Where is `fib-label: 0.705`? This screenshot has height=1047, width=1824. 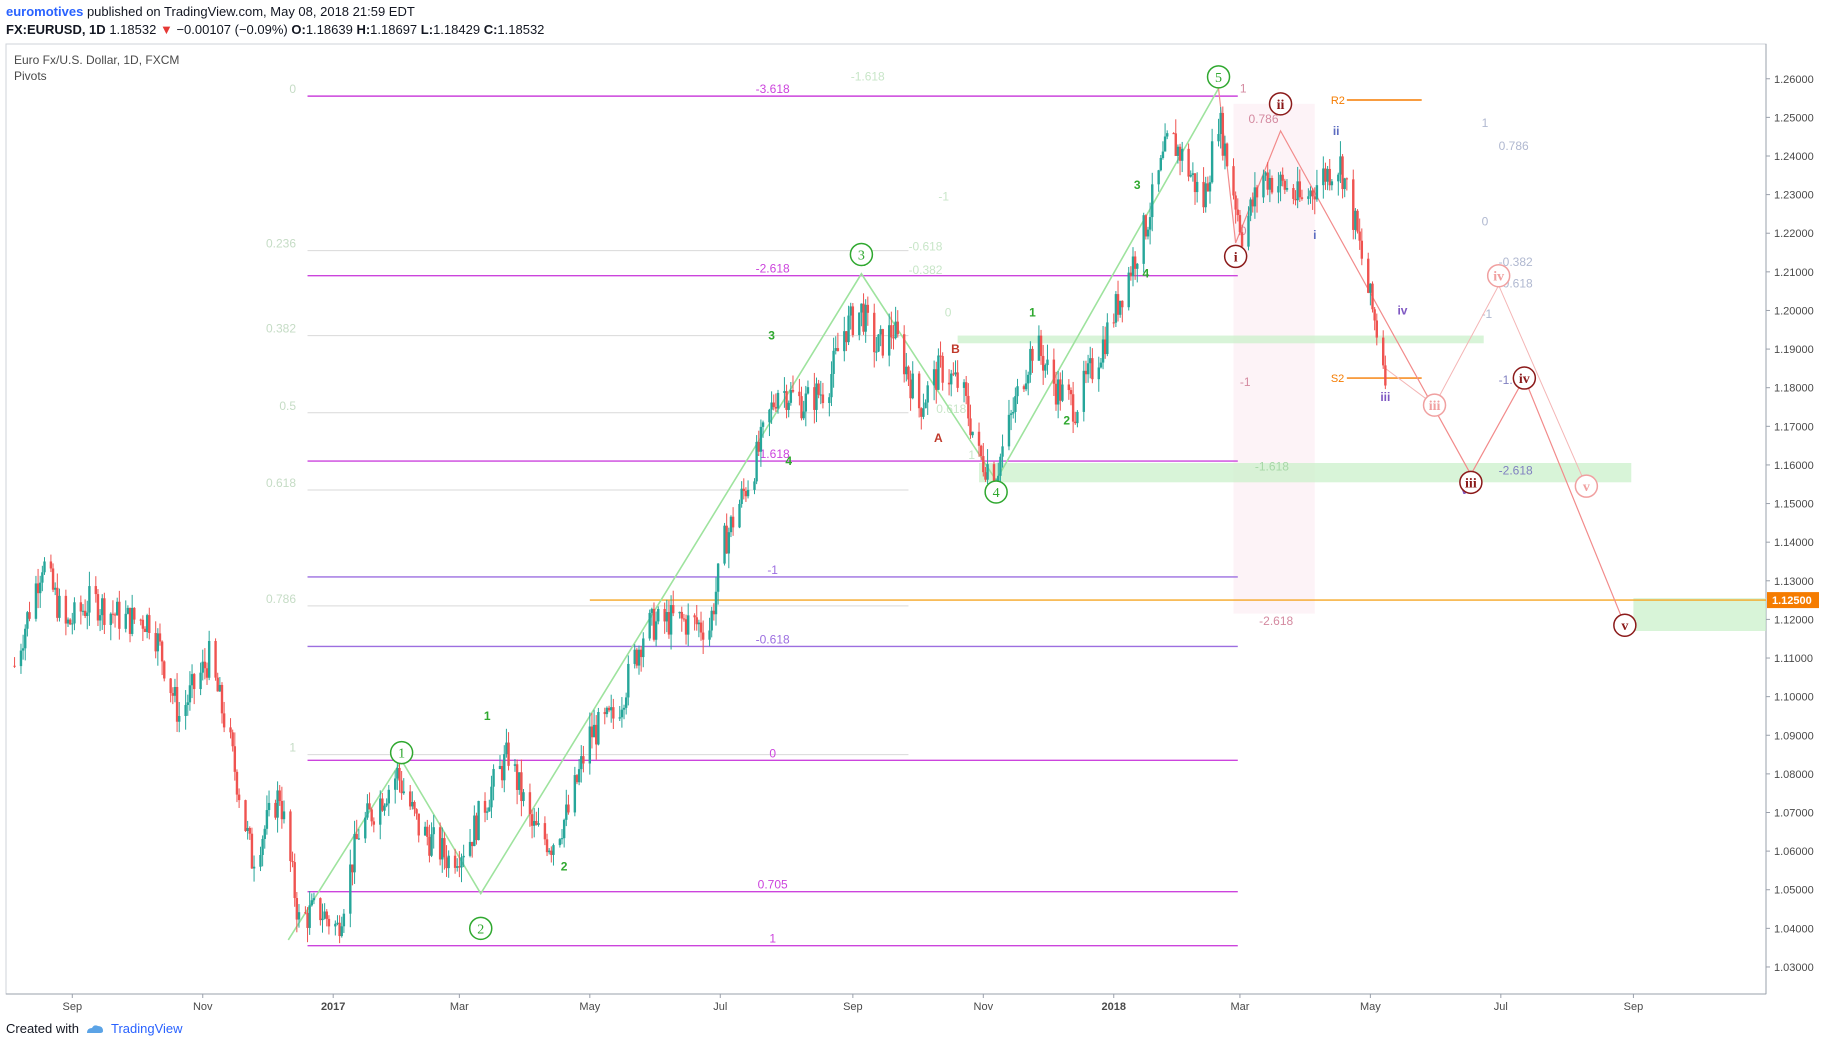
fib-label: 0.705 is located at coordinates (773, 885).